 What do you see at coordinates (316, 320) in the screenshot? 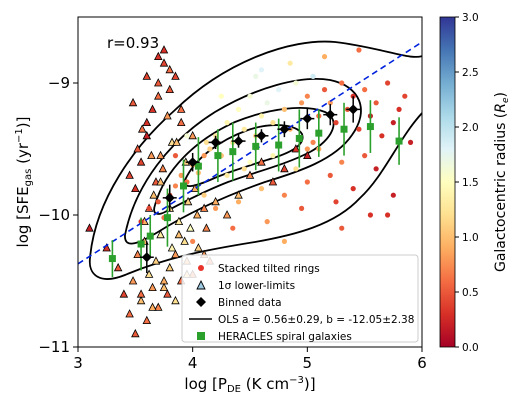
I see `legend-label-ols: OLS a = 0.56±0.29, b = -12.05±2.38` at bounding box center [316, 320].